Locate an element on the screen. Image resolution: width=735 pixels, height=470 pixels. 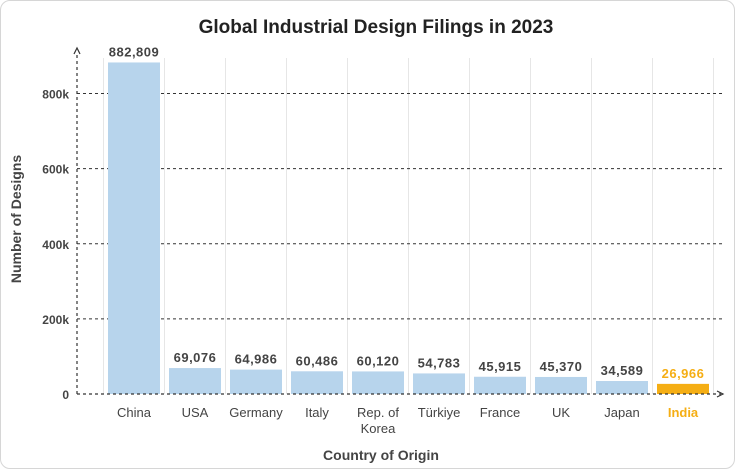
x-axis-title: Country of Origin is located at coordinates (381, 455).